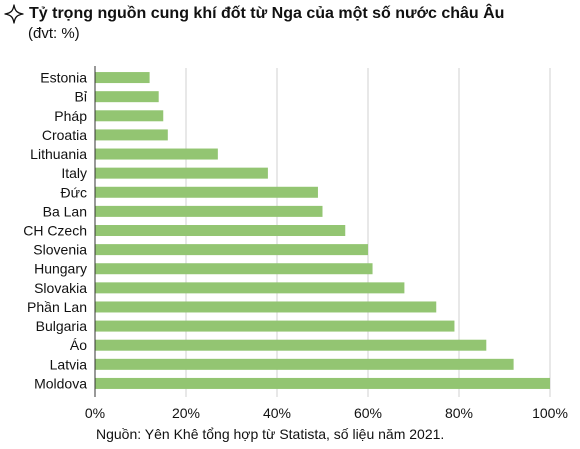  What do you see at coordinates (69, 364) in the screenshot?
I see `category-label: Latvia` at bounding box center [69, 364].